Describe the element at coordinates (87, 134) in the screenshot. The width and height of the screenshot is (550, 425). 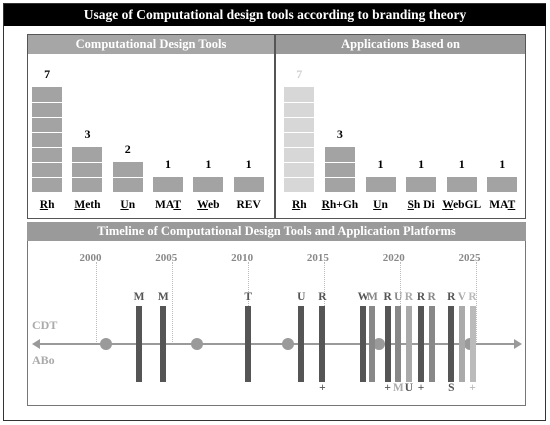
I see `bar-value-label: 3` at that location.